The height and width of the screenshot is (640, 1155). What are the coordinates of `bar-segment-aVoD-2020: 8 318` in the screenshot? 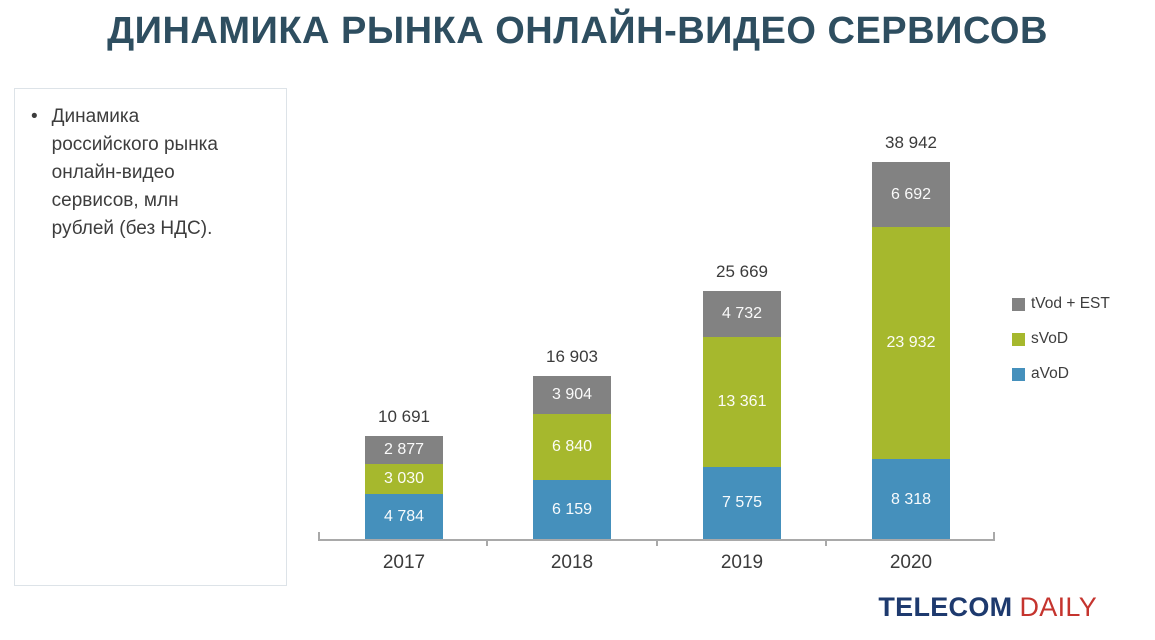 It's located at (911, 499).